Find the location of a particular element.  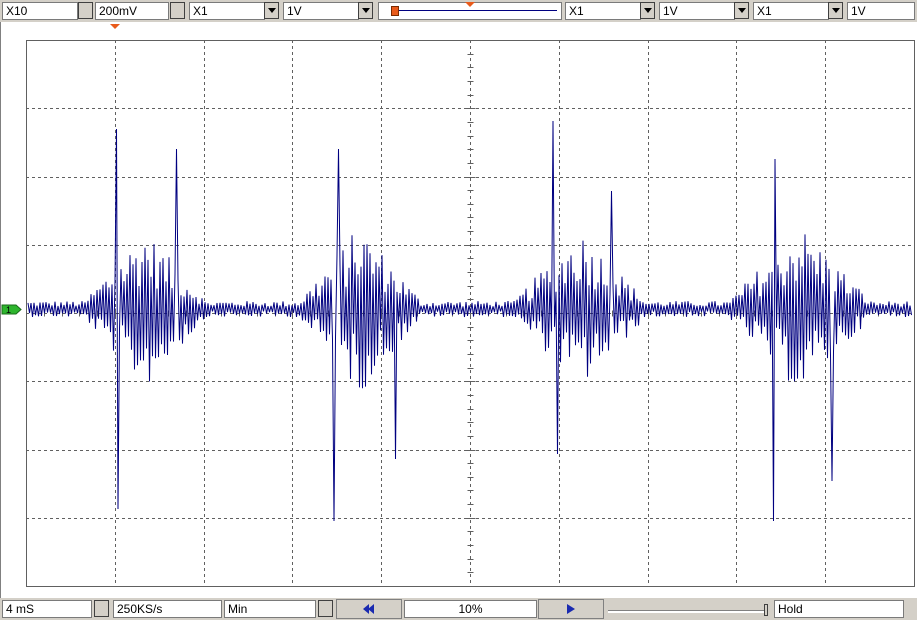

volts-div-field: 200mV is located at coordinates (132, 11).